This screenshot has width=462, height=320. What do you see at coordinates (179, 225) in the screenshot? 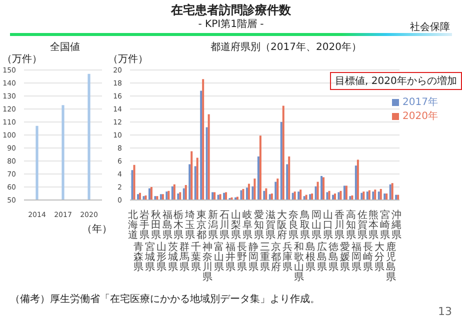
I see `x-tick-label: 栃木県` at bounding box center [179, 225].